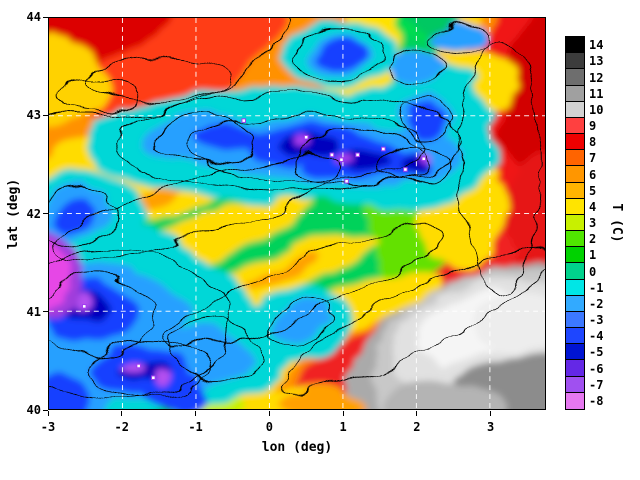 The image size is (640, 480). What do you see at coordinates (596, 45) in the screenshot?
I see `colorbar-tick-label: 14` at bounding box center [596, 45].